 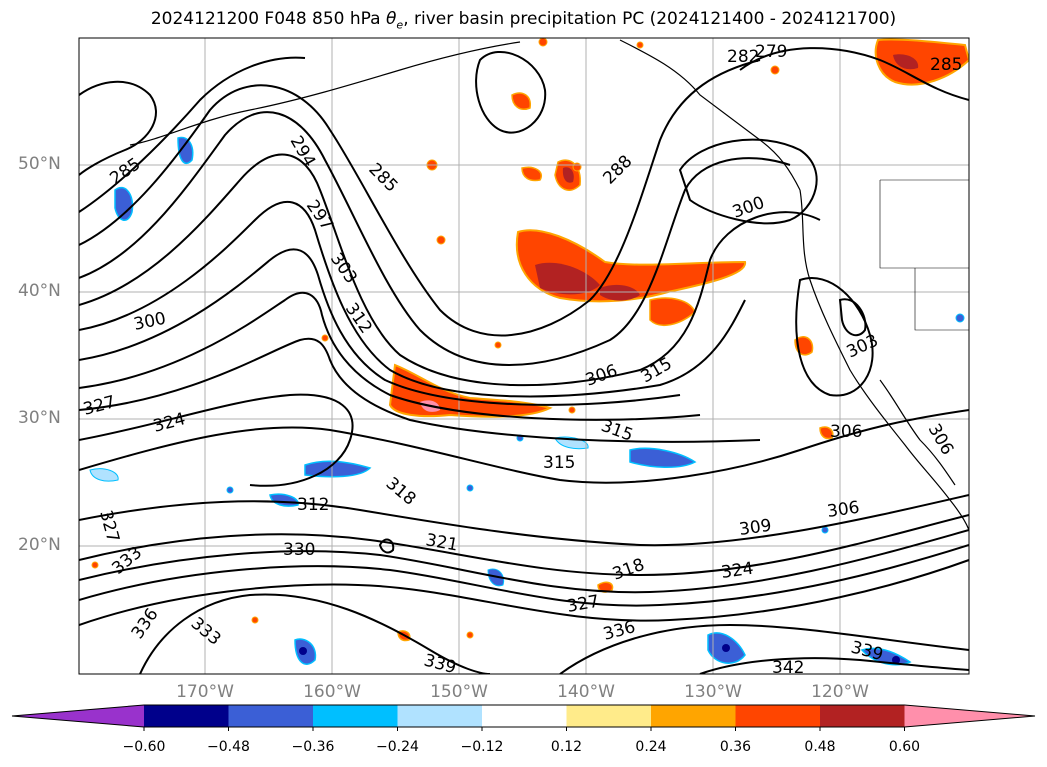 I want to click on contour-label: 285, so click(x=946, y=65).